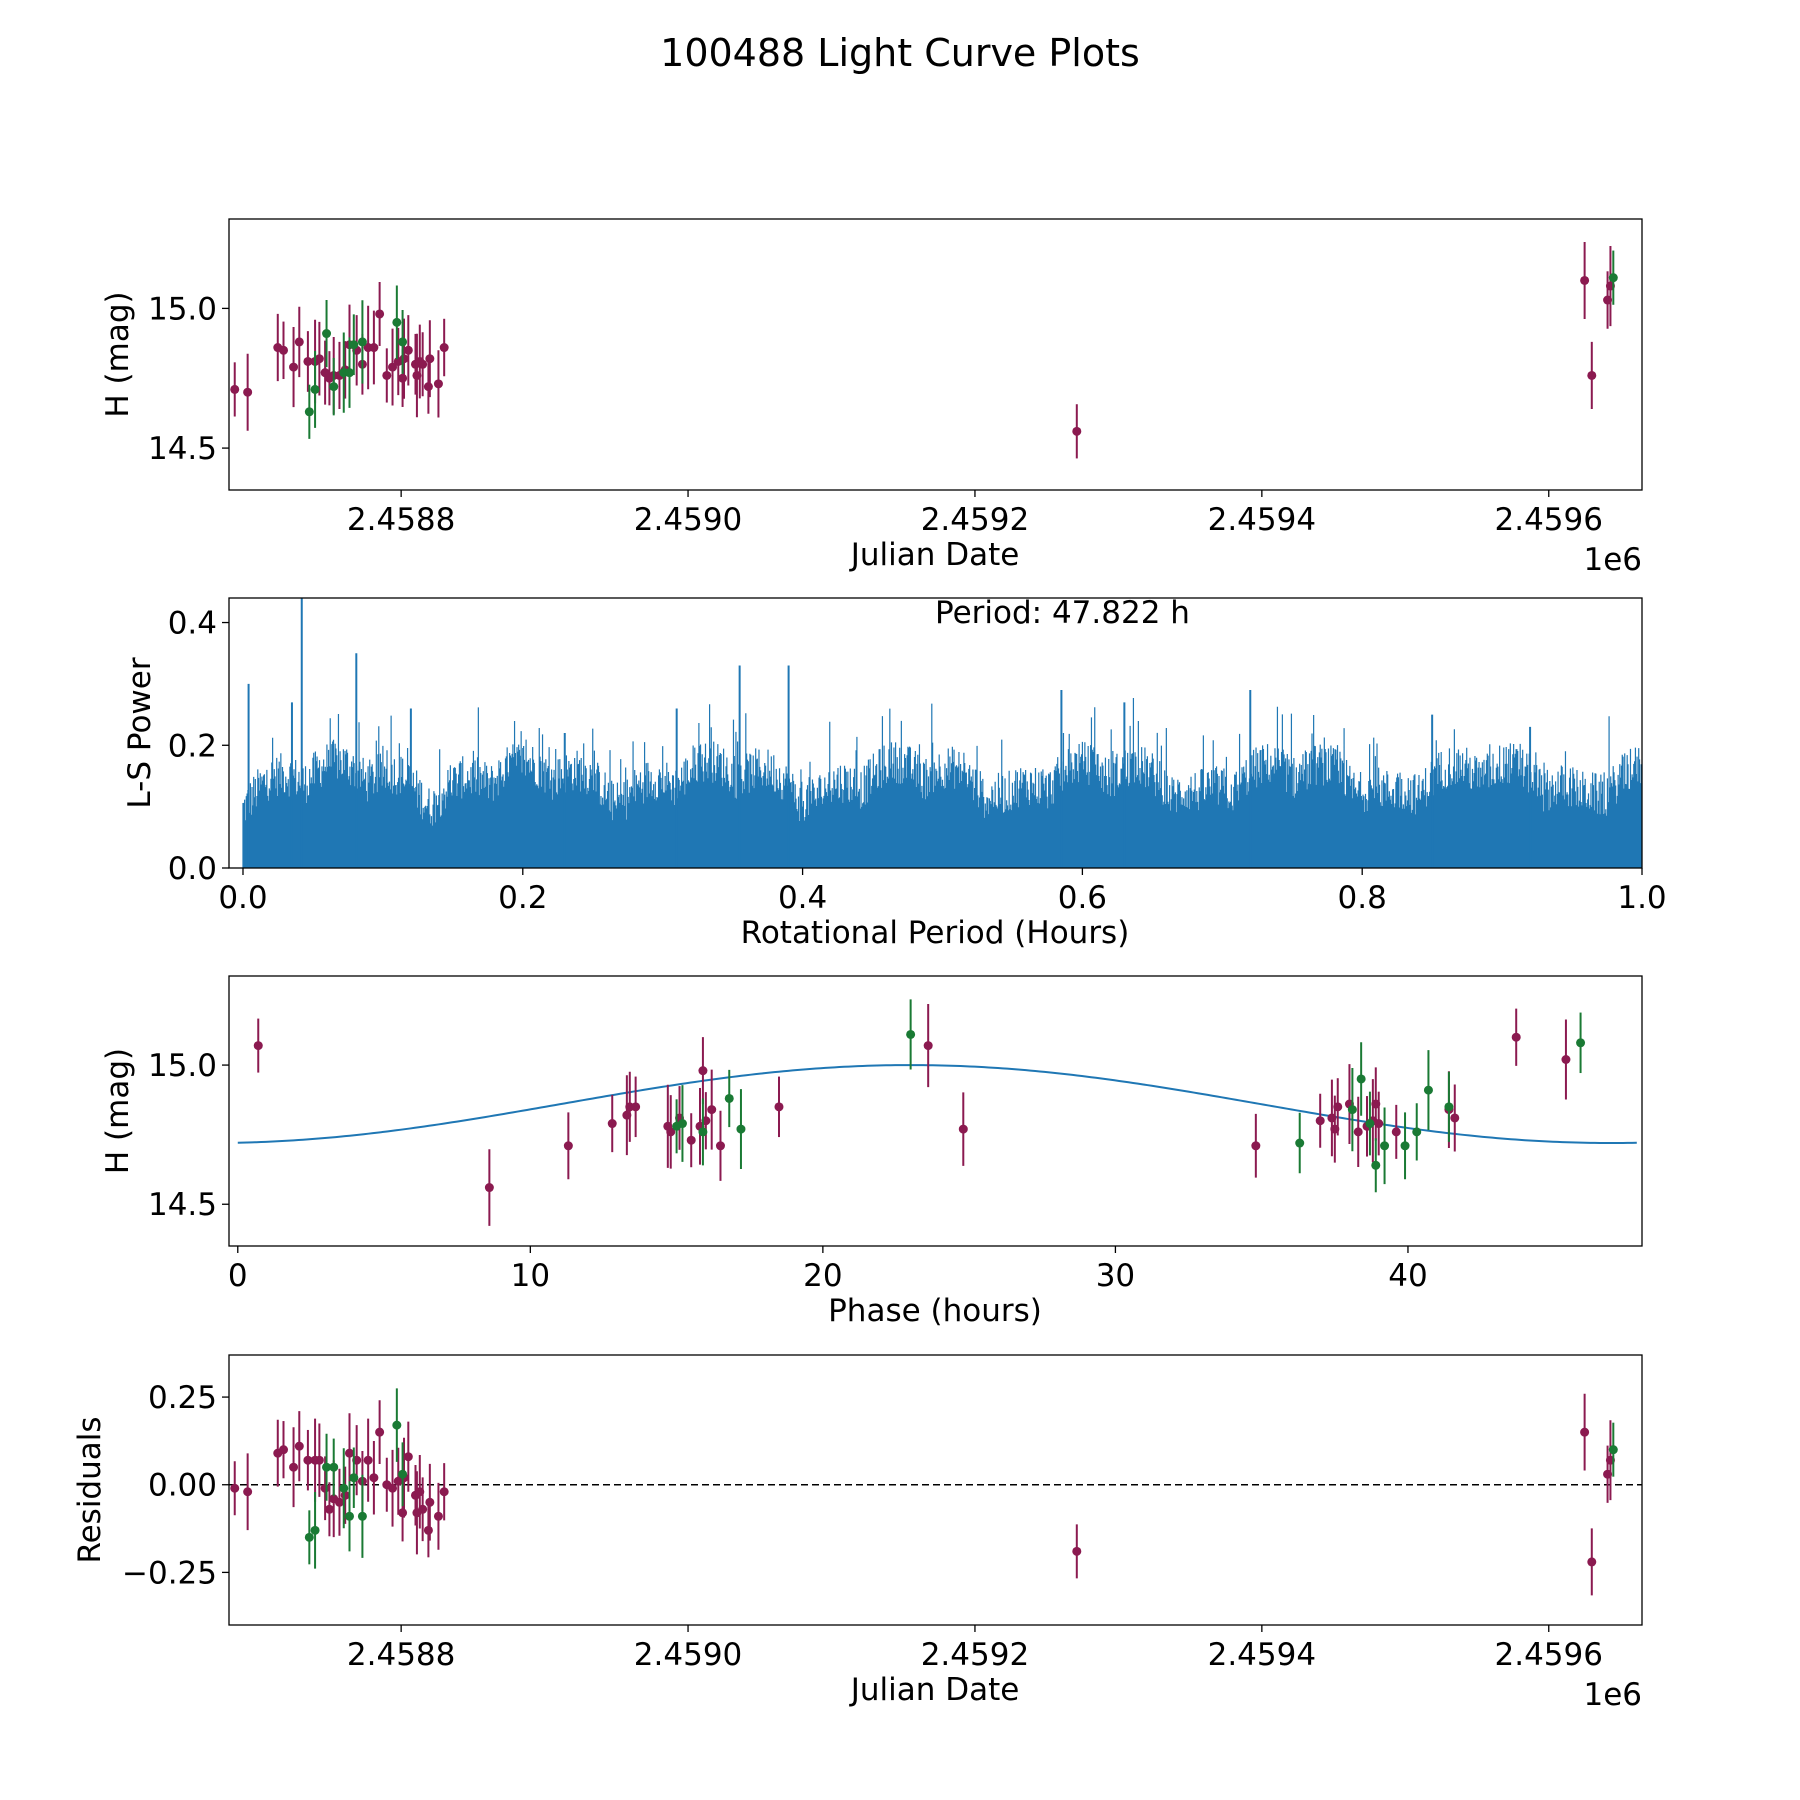 This screenshot has width=1800, height=1800. What do you see at coordinates (1062, 613) in the screenshot?
I see `period-annotation: Period: 47.822 h` at bounding box center [1062, 613].